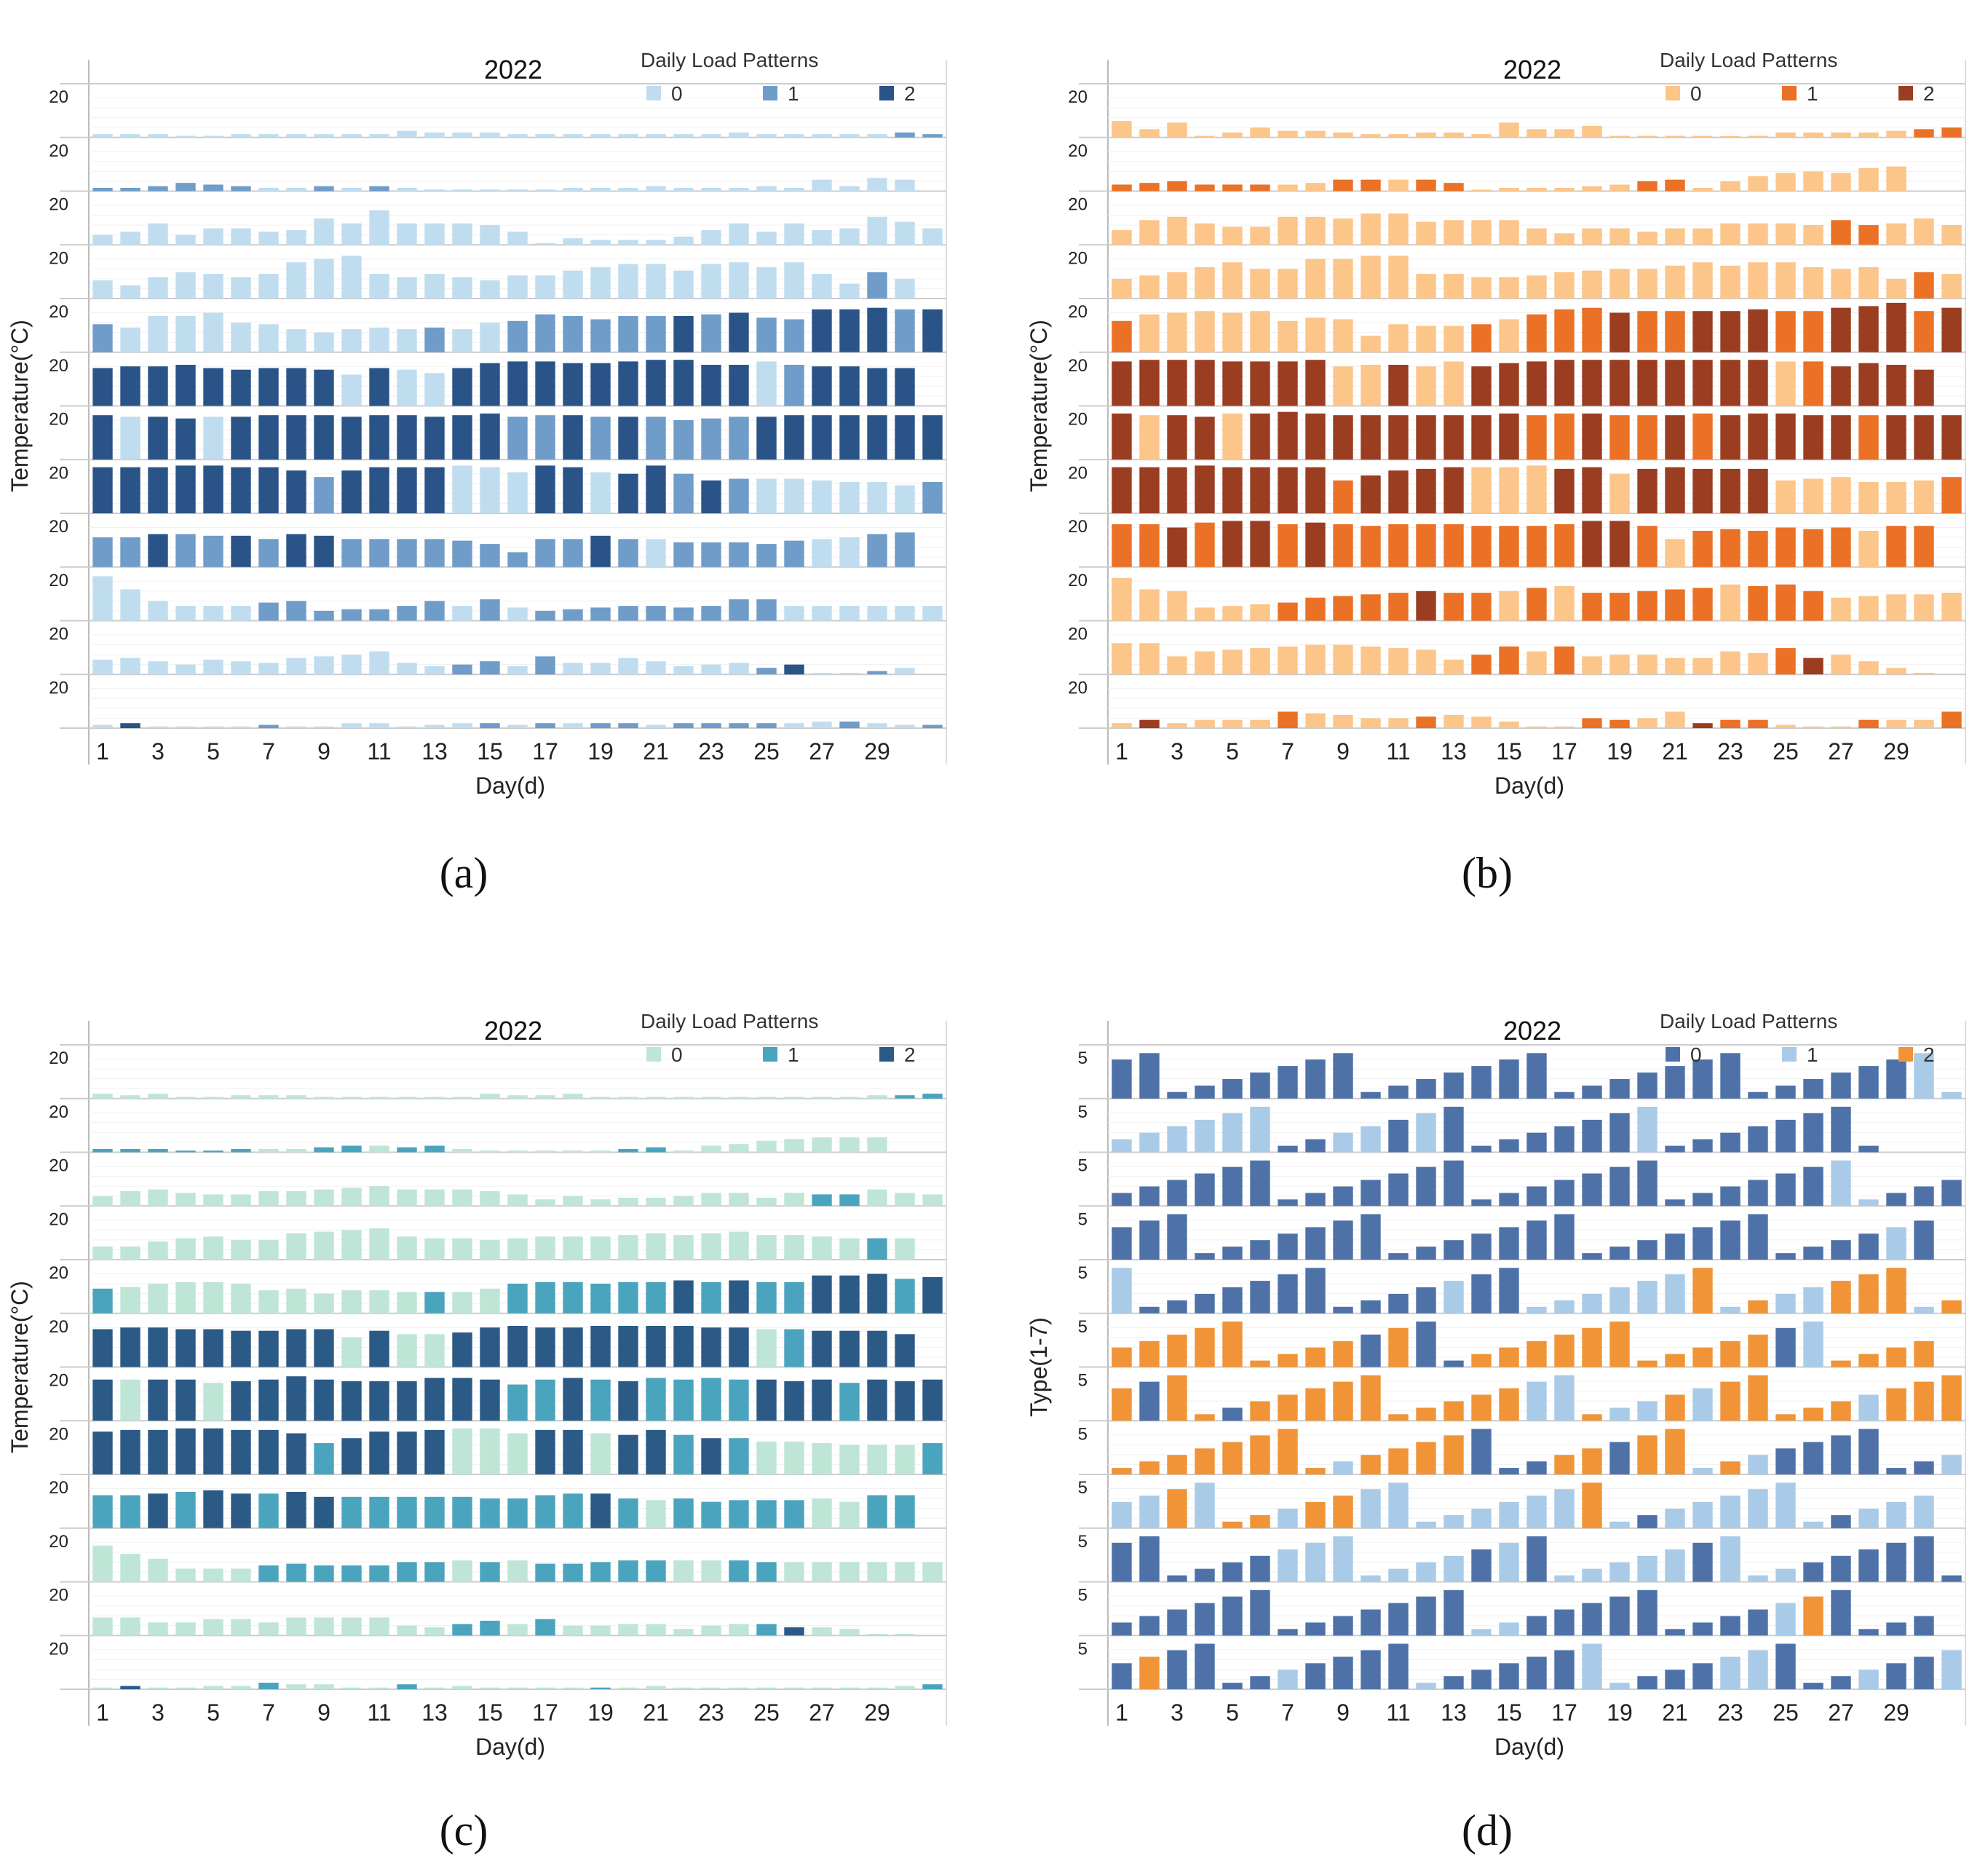  I want to click on bar-r11-d27, so click(1841, 665).